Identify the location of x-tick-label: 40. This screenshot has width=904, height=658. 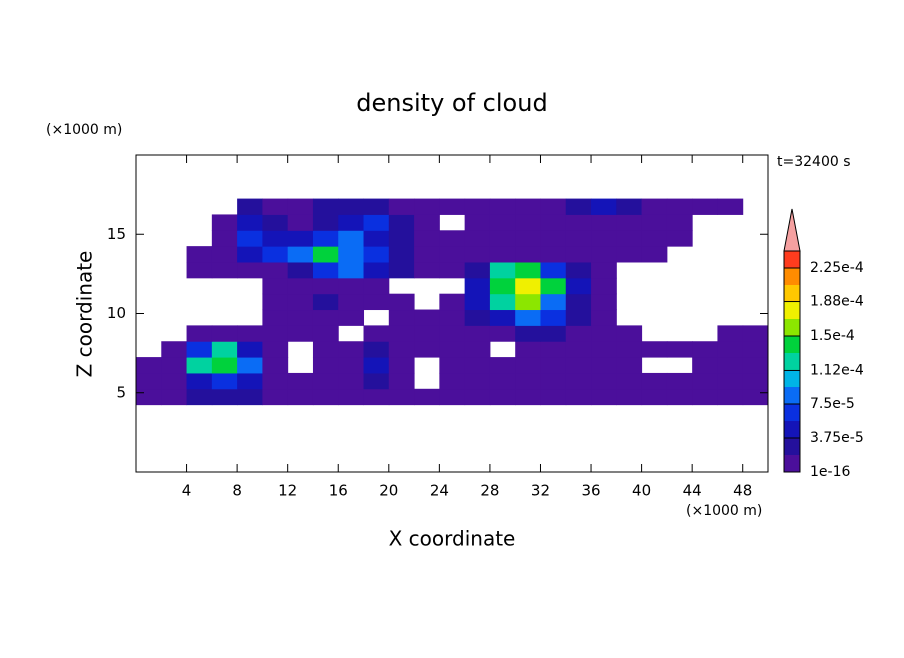
(641, 491).